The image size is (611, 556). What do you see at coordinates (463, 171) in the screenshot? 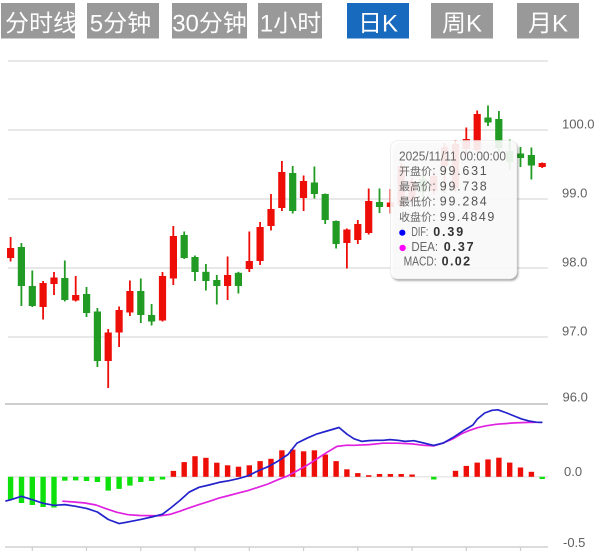
I see `svg-text: 99.631` at bounding box center [463, 171].